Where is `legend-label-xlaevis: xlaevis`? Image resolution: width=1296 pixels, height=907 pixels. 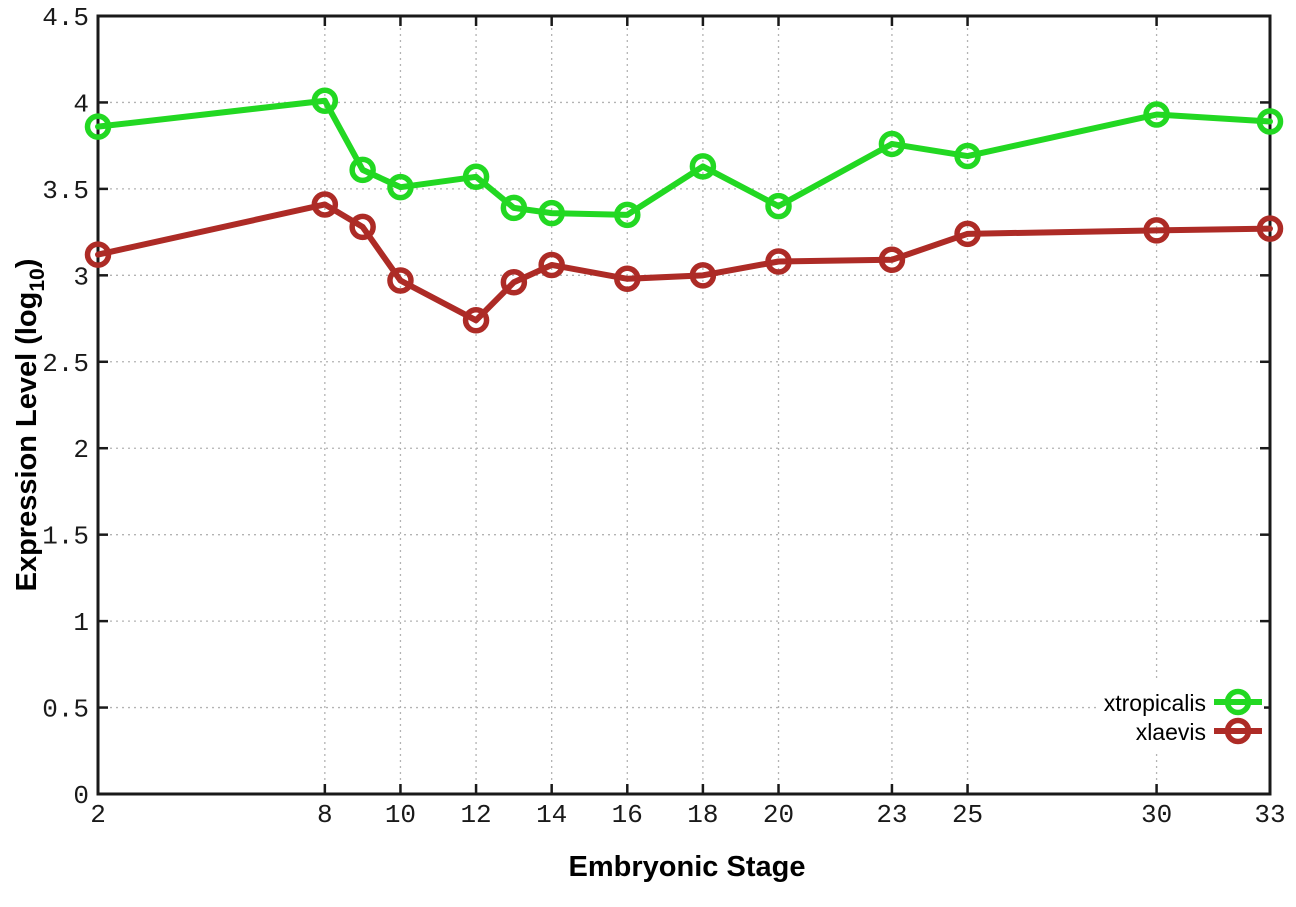 legend-label-xlaevis: xlaevis is located at coordinates (1171, 732).